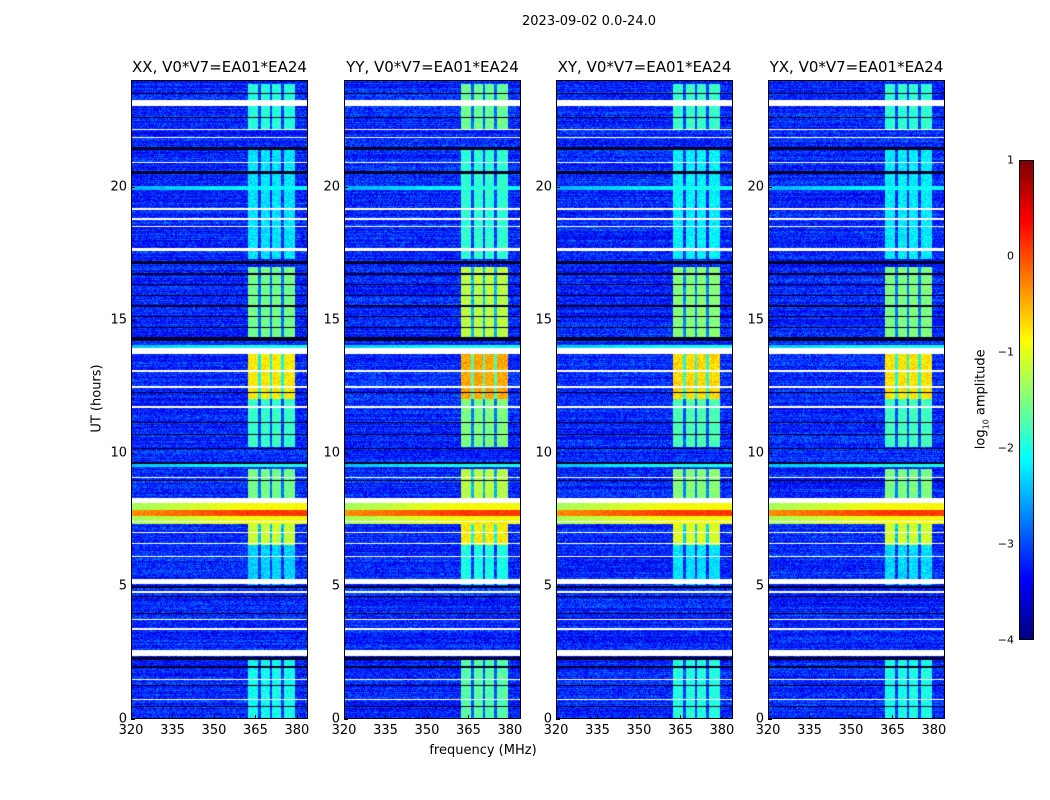 This screenshot has height=800, width=1050. What do you see at coordinates (856, 67) in the screenshot?
I see `panel-title: YX, V0*V7=EA01*EA24` at bounding box center [856, 67].